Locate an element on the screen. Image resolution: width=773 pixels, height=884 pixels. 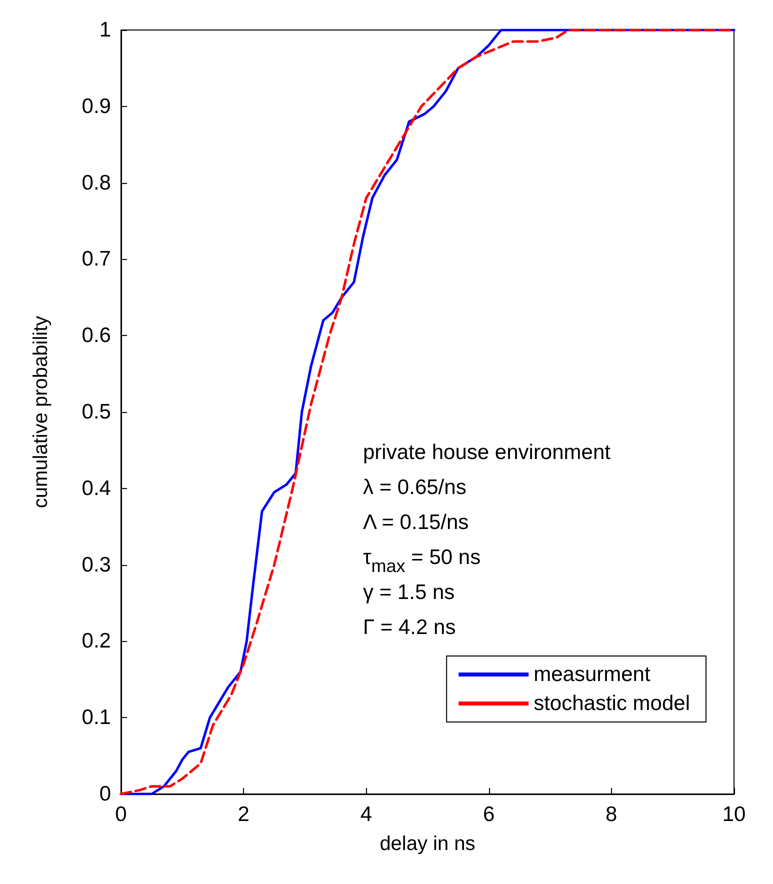
y-tick-label: 0.5 is located at coordinates (96, 412).